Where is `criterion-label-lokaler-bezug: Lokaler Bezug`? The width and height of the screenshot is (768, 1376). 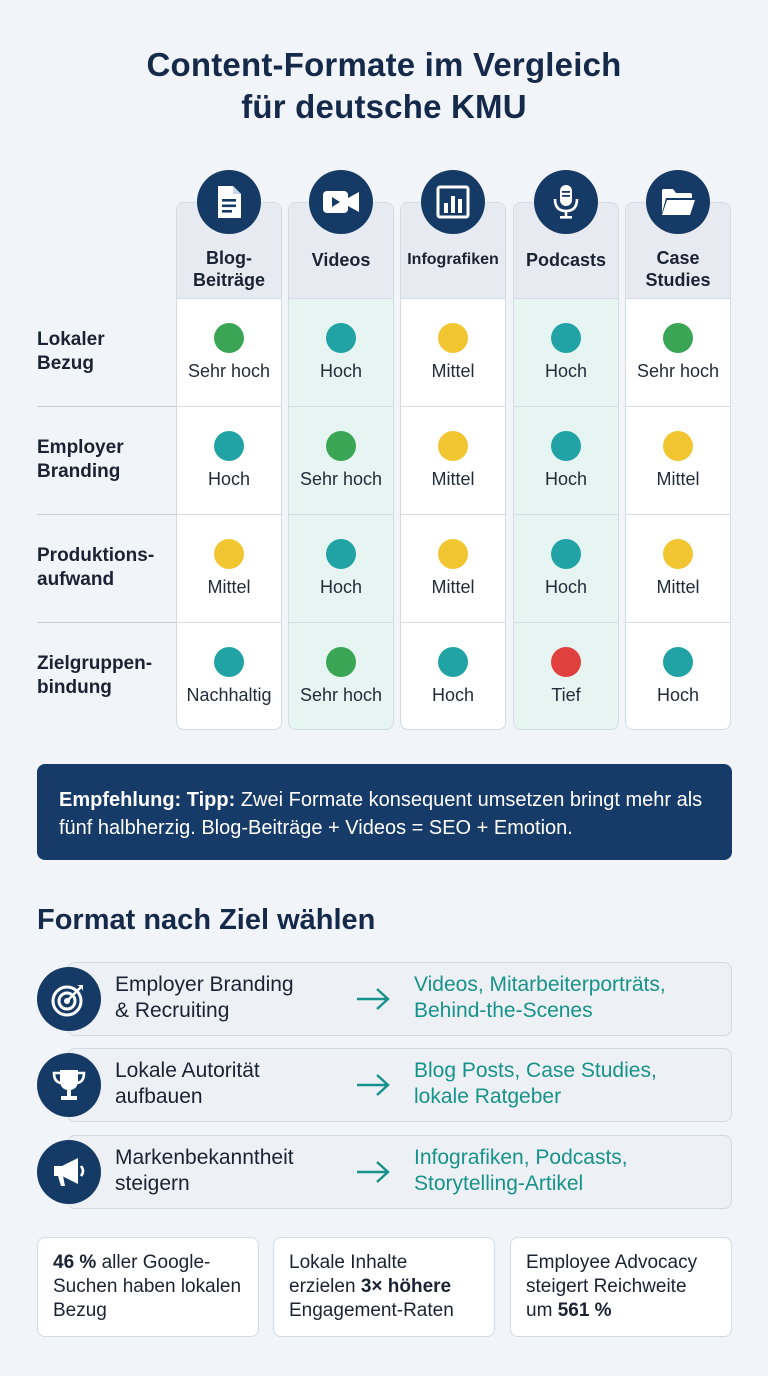 criterion-label-lokaler-bezug: Lokaler Bezug is located at coordinates (71, 351).